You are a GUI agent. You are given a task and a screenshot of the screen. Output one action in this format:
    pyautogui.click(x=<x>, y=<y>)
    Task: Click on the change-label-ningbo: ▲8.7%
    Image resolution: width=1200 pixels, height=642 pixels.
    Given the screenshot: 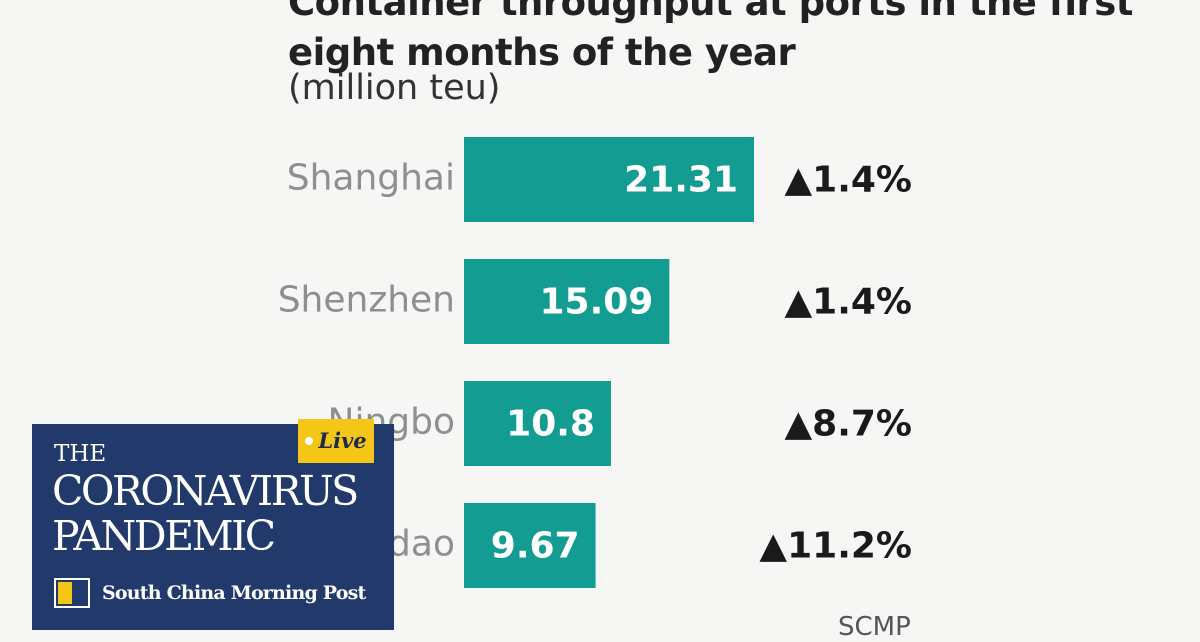 What is the action you would take?
    pyautogui.click(x=848, y=424)
    